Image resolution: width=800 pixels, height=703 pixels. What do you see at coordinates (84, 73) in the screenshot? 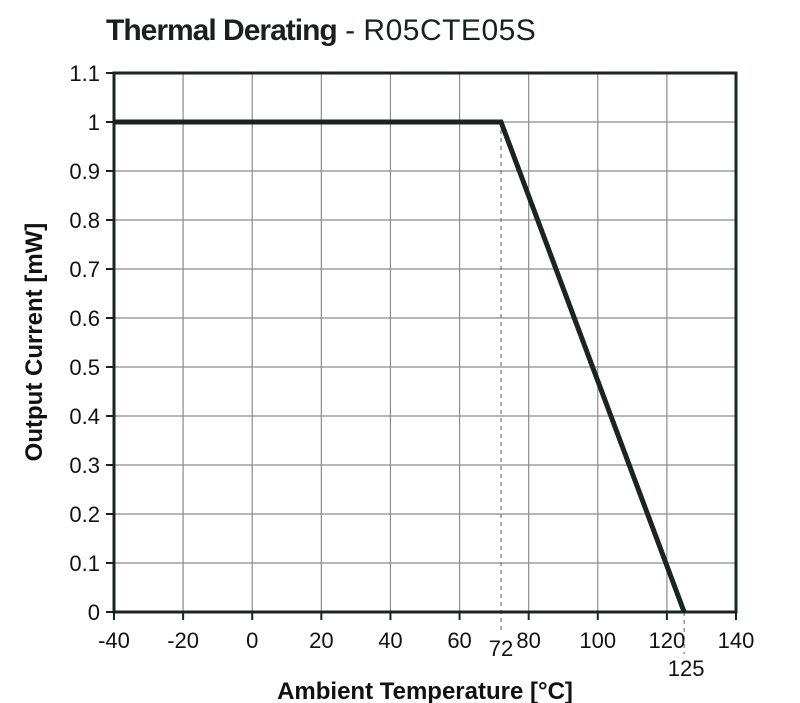
I see `y-tick-label: 1.1` at bounding box center [84, 73].